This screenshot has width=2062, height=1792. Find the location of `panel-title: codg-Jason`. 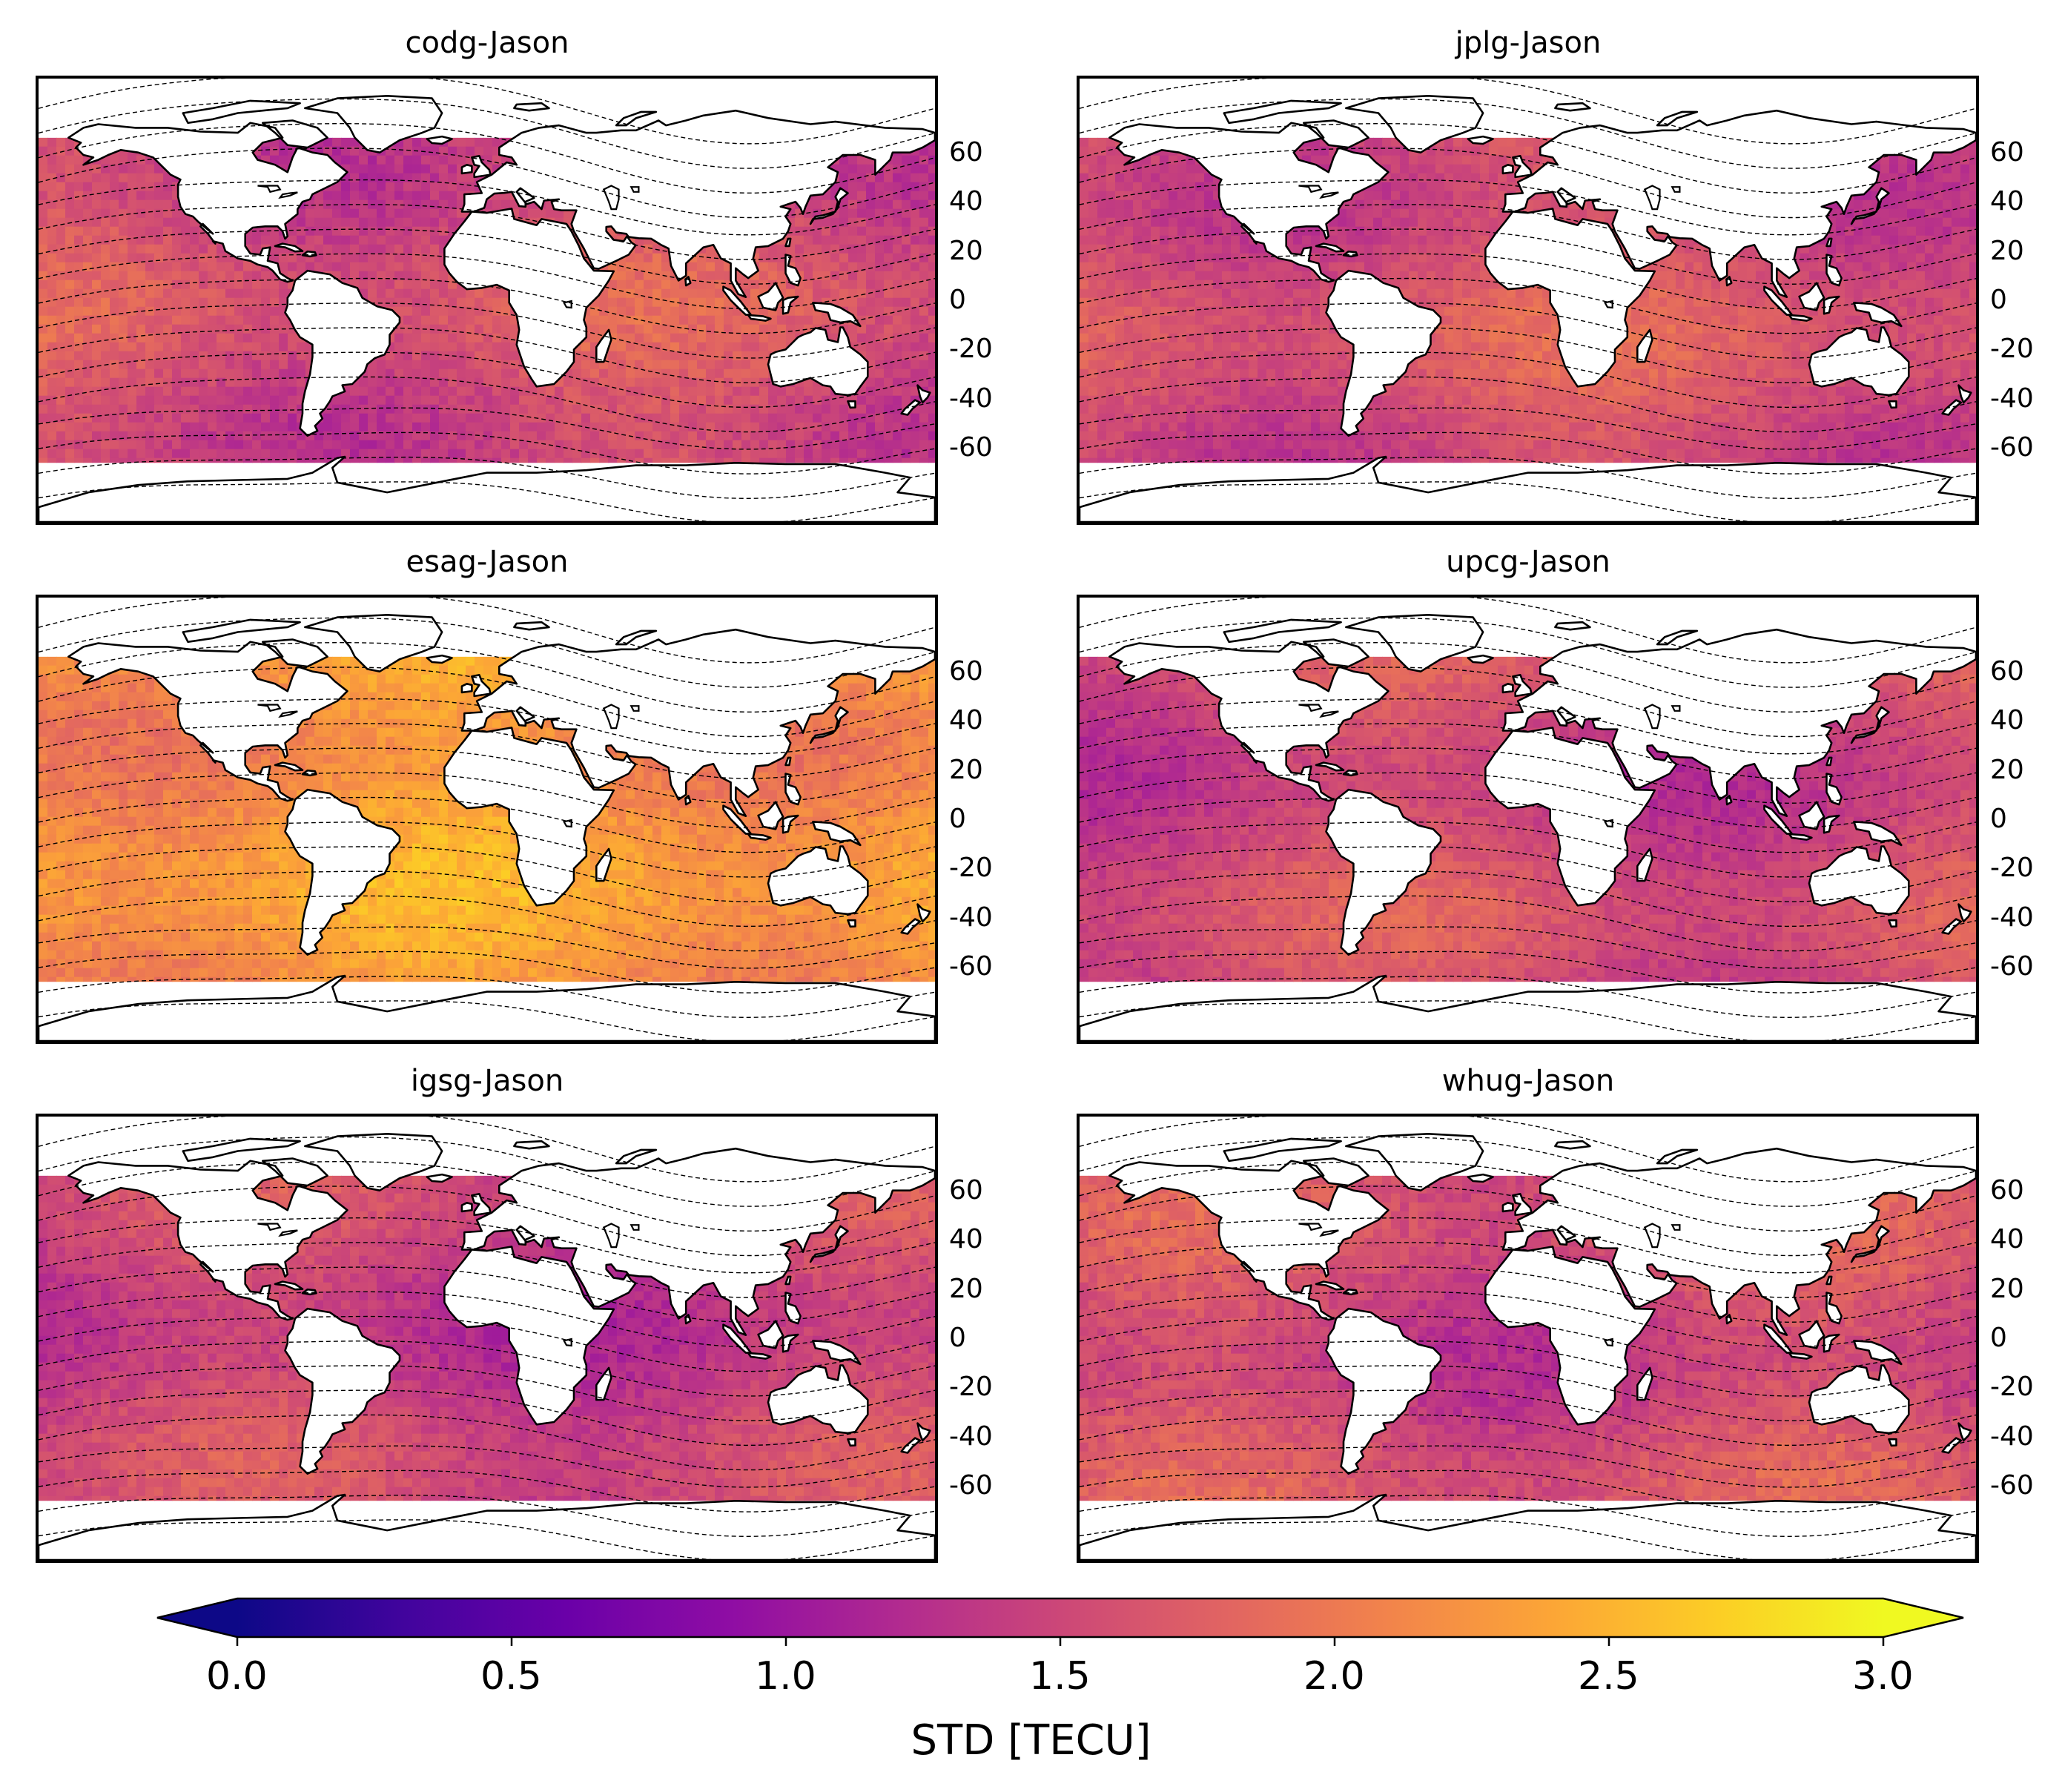

panel-title: codg-Jason is located at coordinates (487, 43).